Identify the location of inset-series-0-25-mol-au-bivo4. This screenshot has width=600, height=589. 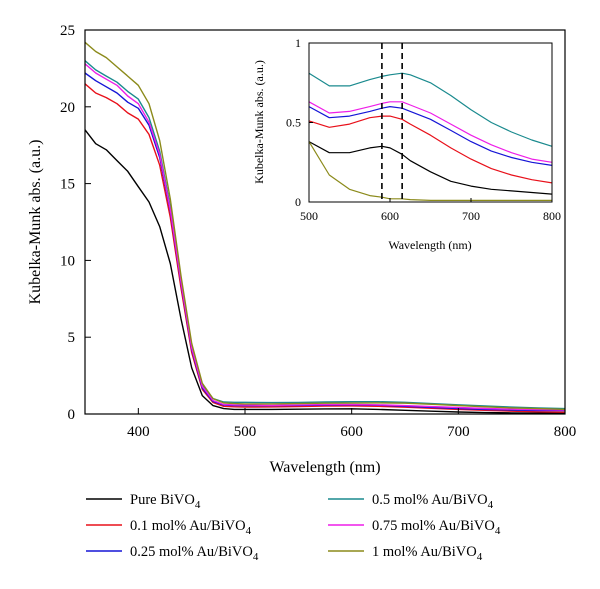
(430, 136).